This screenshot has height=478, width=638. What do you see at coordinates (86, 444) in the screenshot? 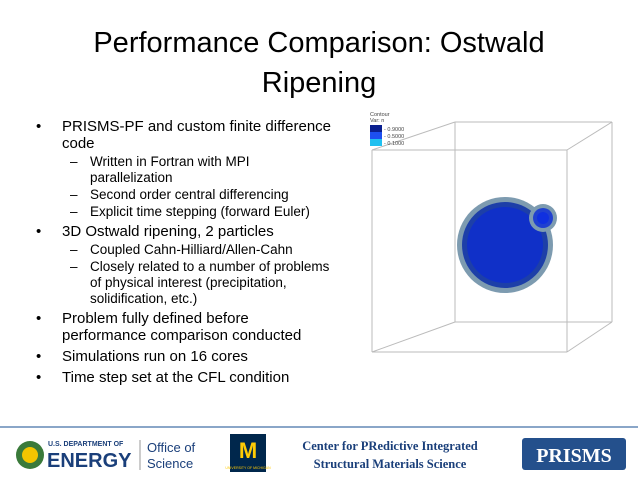
I see `doe-top: U.S. DEPARTMENT OF` at bounding box center [86, 444].